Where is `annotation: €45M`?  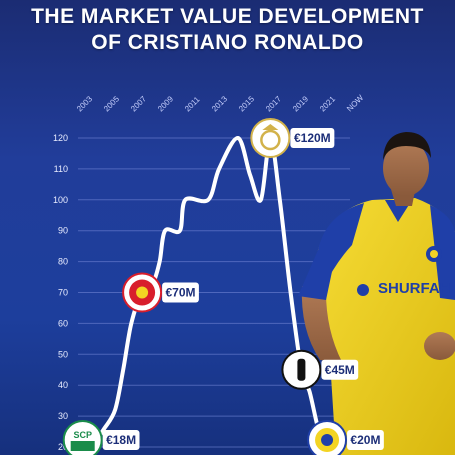 annotation: €45M is located at coordinates (320, 369).